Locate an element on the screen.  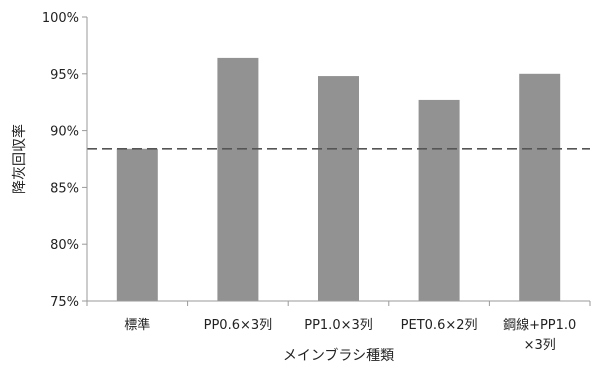
y-axis-title: 降灰回収率 is located at coordinates (19, 159).